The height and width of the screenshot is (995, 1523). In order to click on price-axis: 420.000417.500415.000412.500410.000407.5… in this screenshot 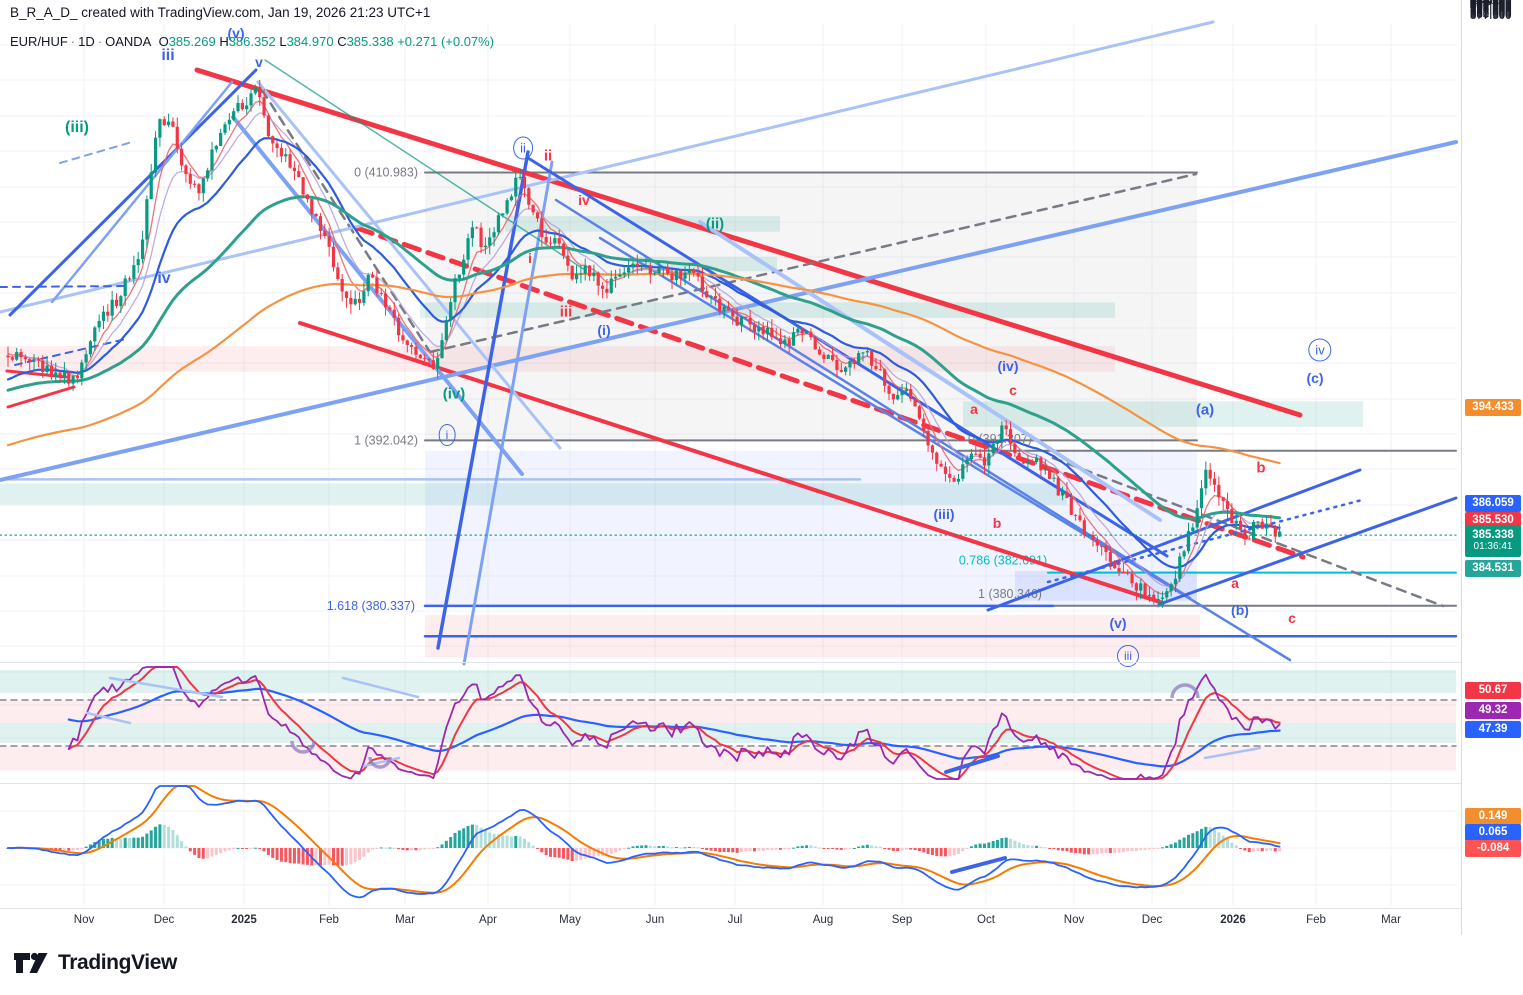, I will do `click(1492, 467)`.